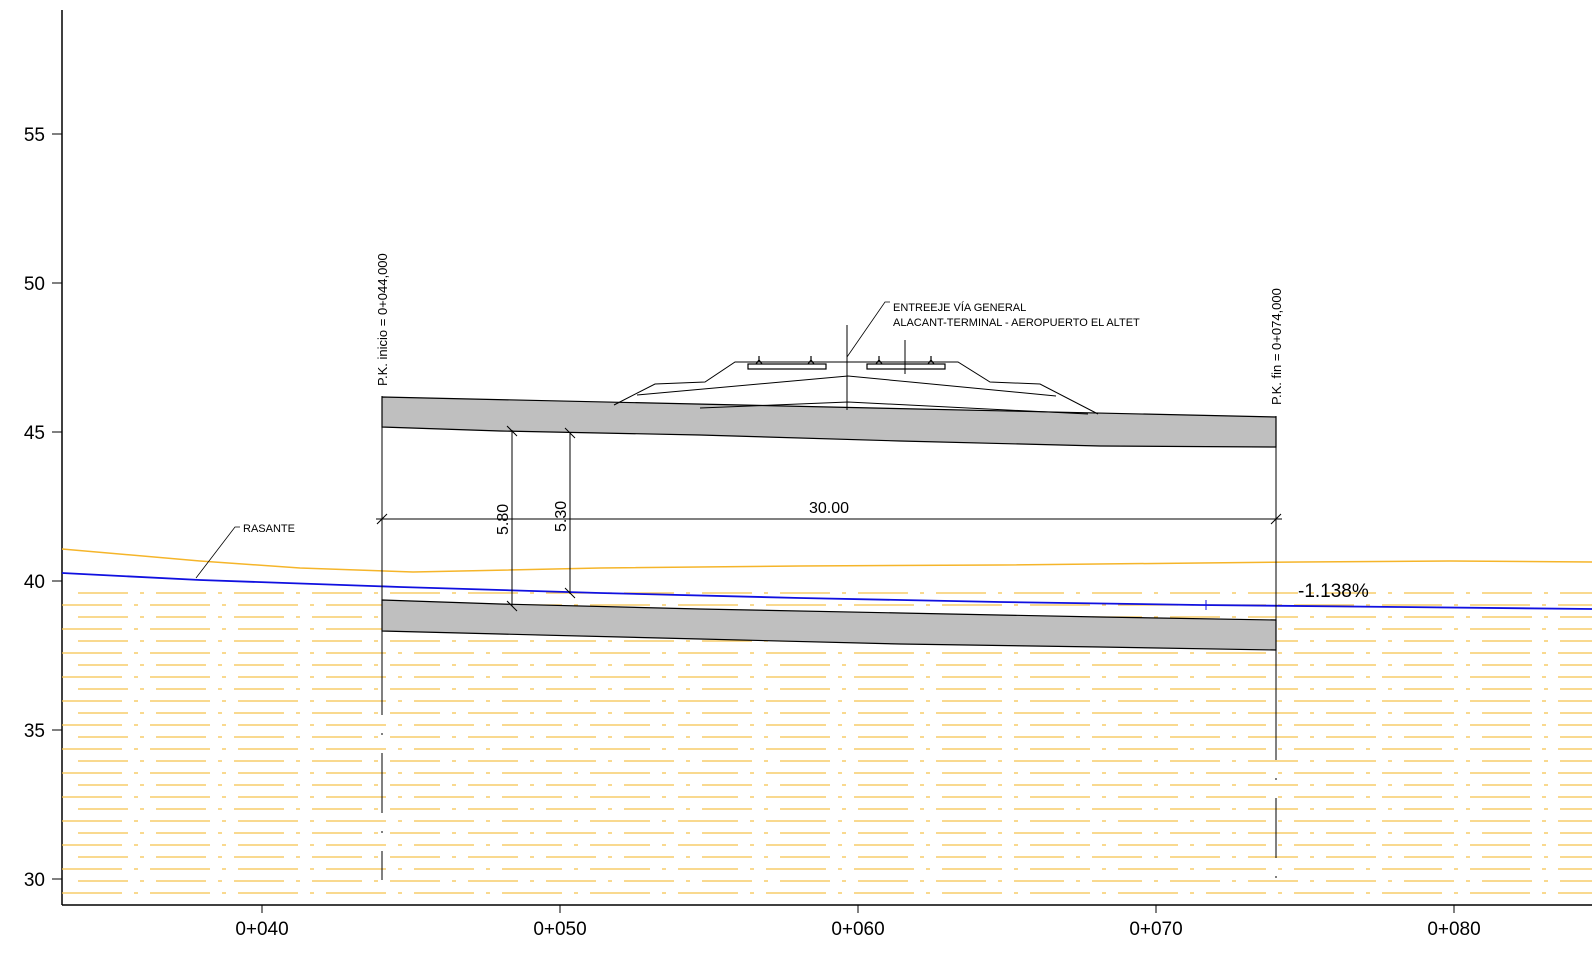 Image resolution: width=1592 pixels, height=957 pixels. I want to click on lower-slab, so click(829, 625).